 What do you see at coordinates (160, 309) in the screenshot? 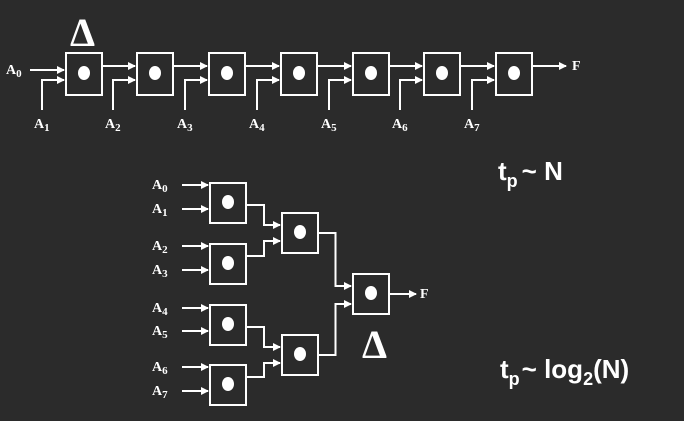
I see `tree-input-label-a4: A4` at bounding box center [160, 309].